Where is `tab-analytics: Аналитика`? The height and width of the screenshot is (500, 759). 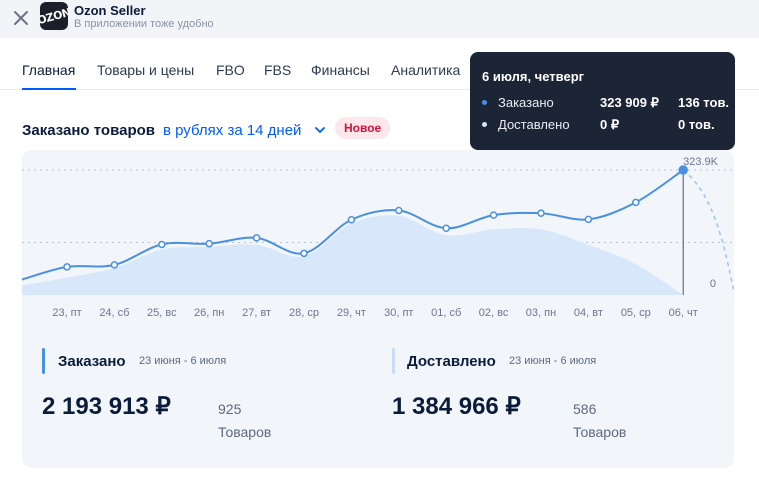 tab-analytics: Аналитика is located at coordinates (426, 70).